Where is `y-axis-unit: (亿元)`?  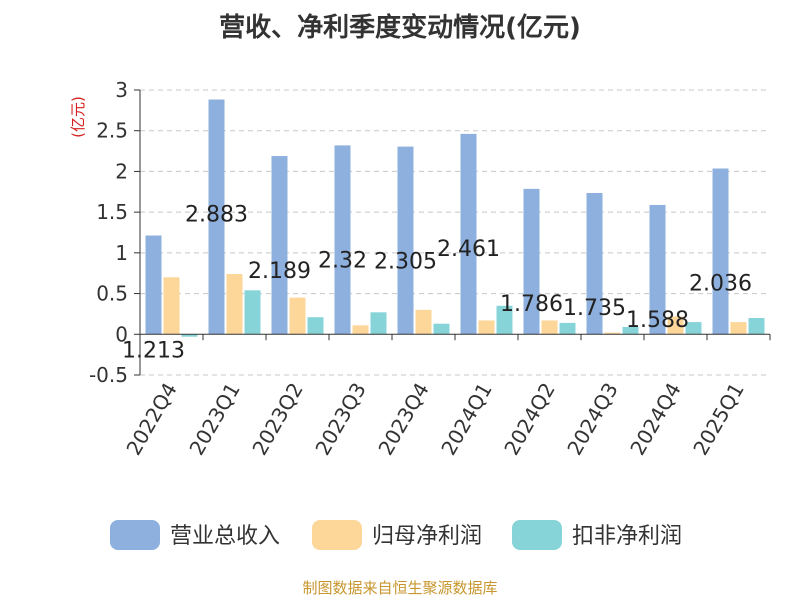 y-axis-unit: (亿元) is located at coordinates (78, 117).